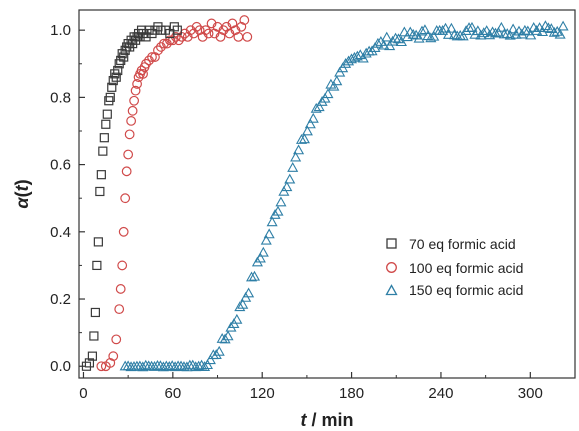 The width and height of the screenshot is (579, 431). I want to click on y-axis-argument: t, so click(22, 187).